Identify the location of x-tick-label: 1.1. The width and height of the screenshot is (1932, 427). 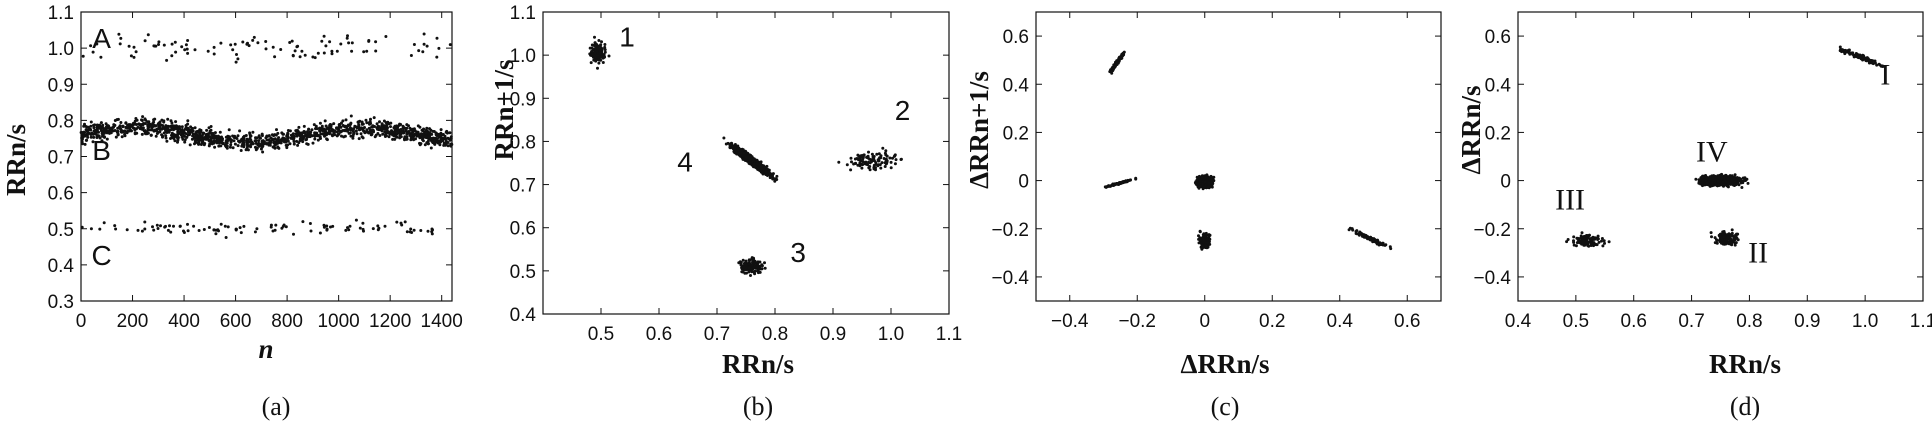
(1921, 321).